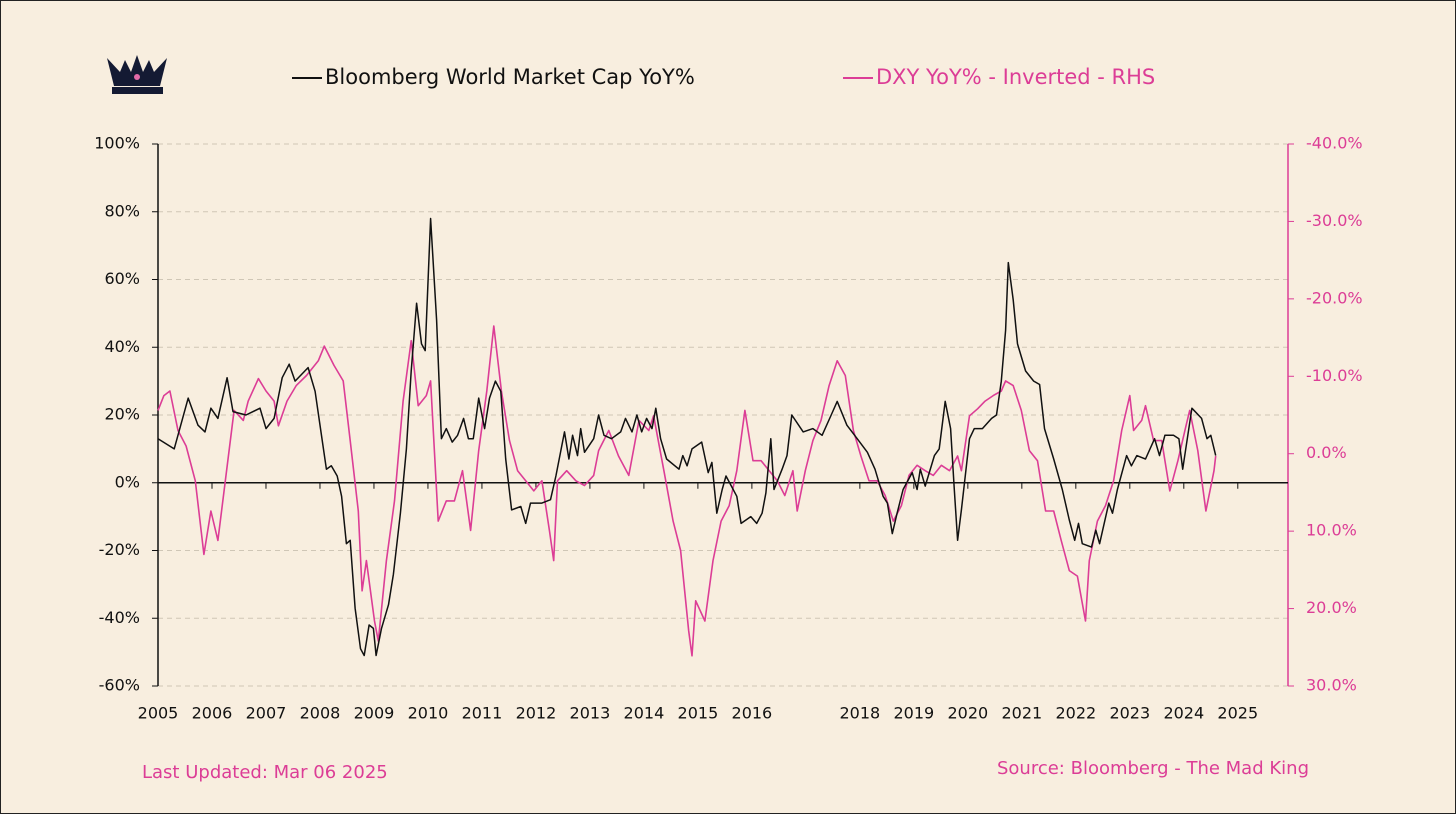  Describe the element at coordinates (1015, 77) in the screenshot. I see `legend-label: DXY YoY% - Inverted - RHS` at that location.